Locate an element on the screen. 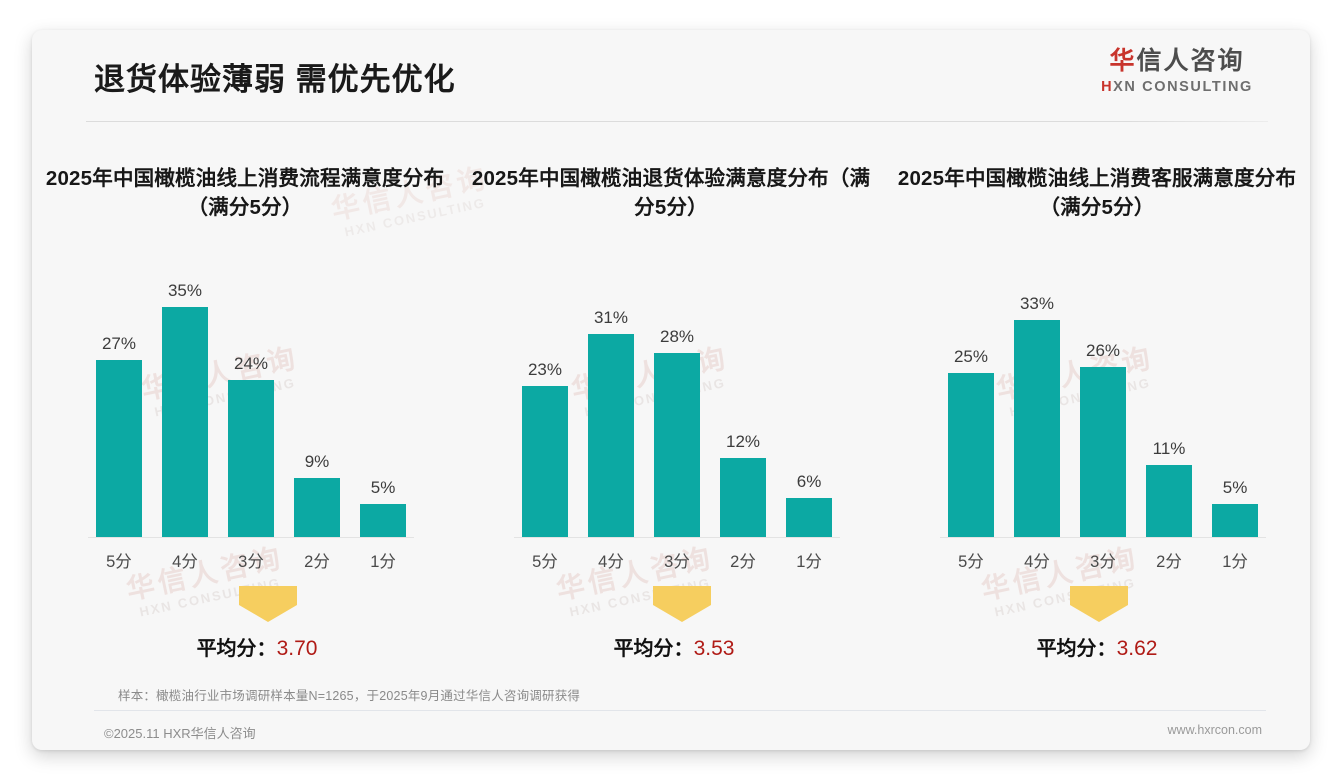 This screenshot has width=1340, height=780. average-score-value: 3.53 is located at coordinates (714, 648).